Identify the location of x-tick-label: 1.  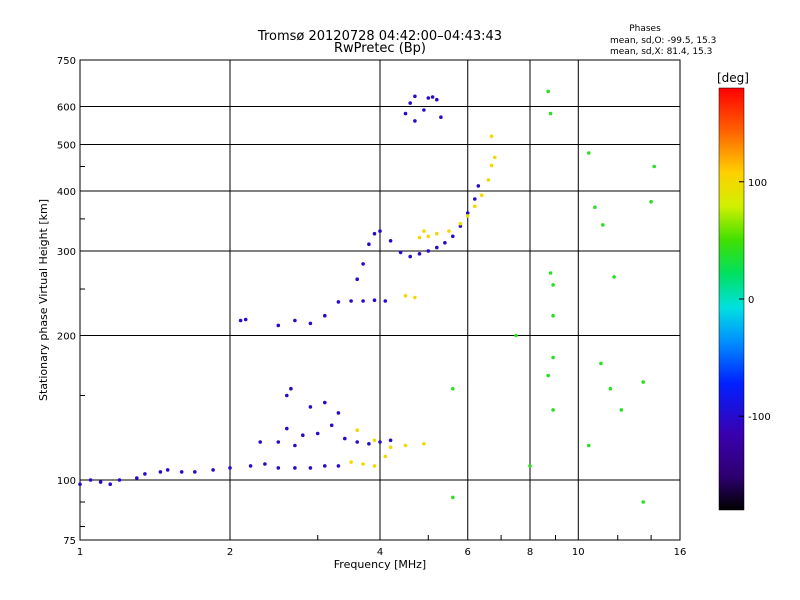
(80, 552).